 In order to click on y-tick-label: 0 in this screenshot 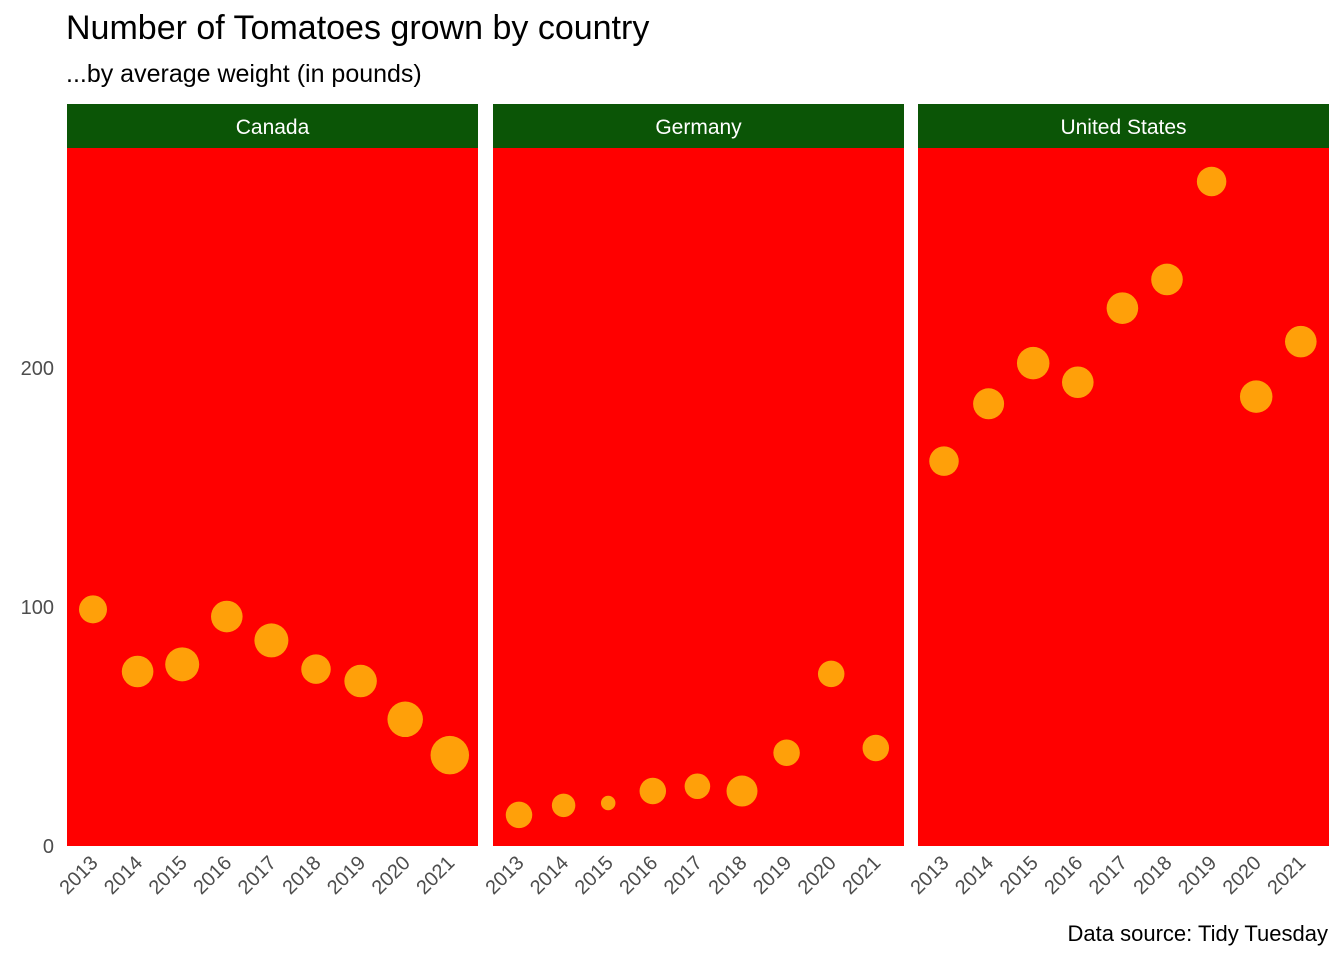, I will do `click(48, 847)`.